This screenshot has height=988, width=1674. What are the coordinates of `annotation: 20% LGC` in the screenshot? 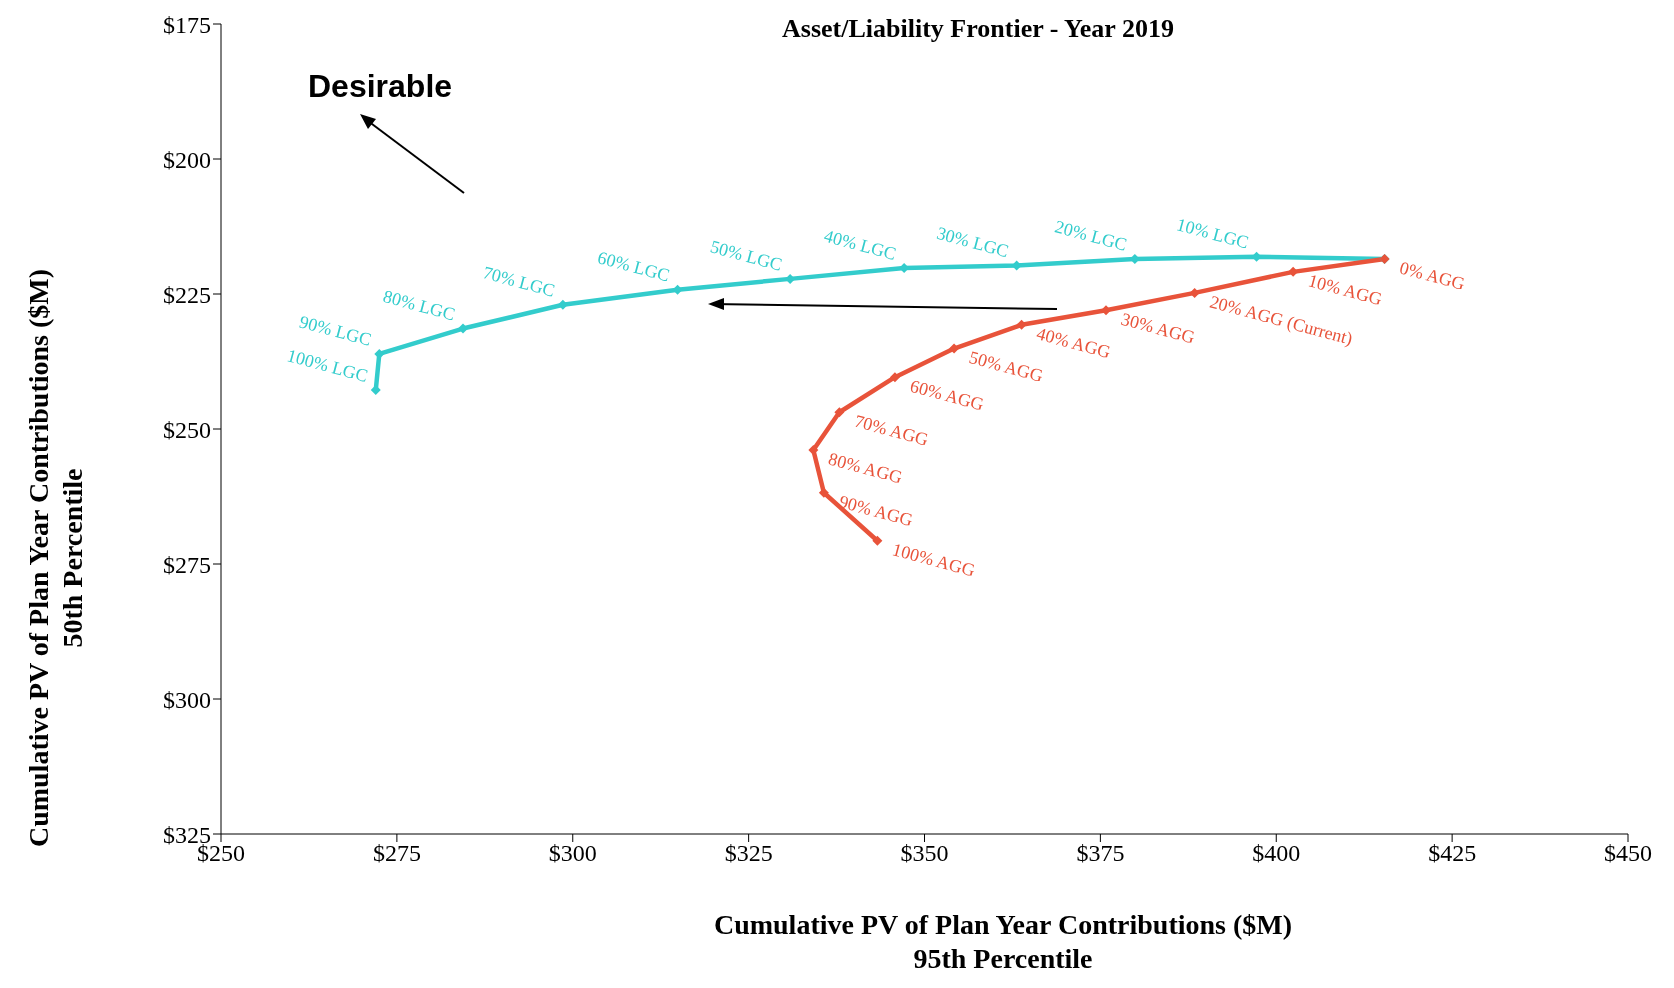 It's located at (1090, 235).